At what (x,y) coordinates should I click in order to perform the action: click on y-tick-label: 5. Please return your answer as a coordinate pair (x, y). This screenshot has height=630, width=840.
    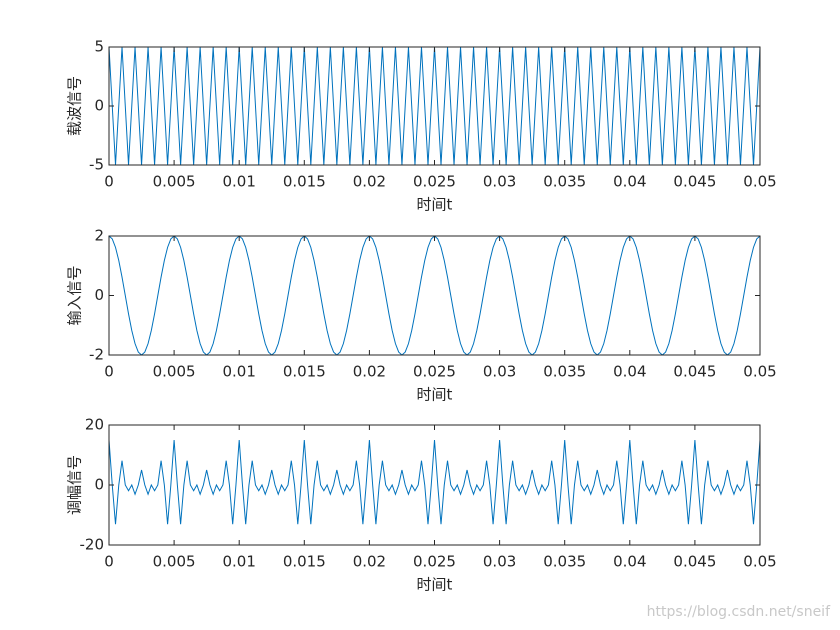
    Looking at the image, I should click on (99, 47).